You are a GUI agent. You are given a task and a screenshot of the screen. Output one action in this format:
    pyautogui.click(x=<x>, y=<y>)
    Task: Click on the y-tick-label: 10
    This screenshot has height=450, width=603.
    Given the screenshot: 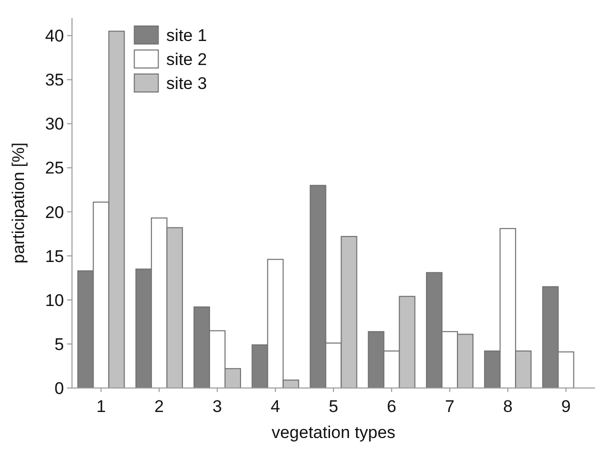 What is the action you would take?
    pyautogui.click(x=54, y=300)
    